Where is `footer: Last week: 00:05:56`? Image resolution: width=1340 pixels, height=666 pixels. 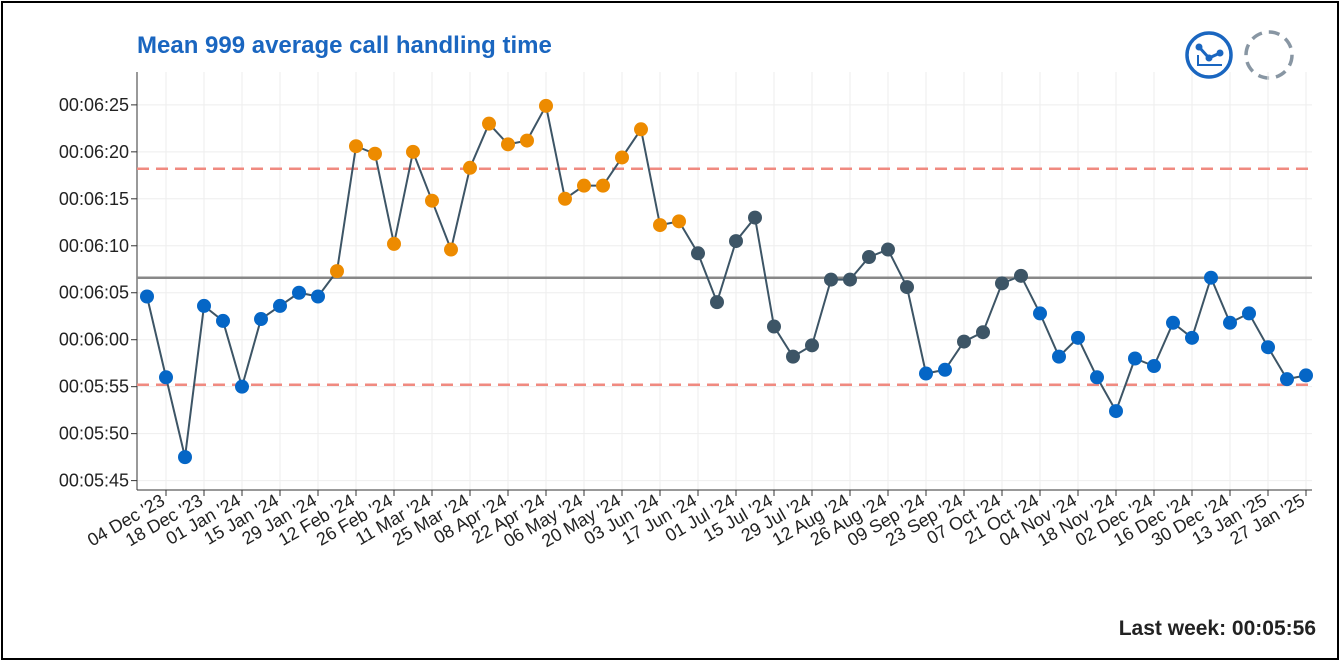
footer: Last week: 00:05:56 is located at coordinates (1217, 628).